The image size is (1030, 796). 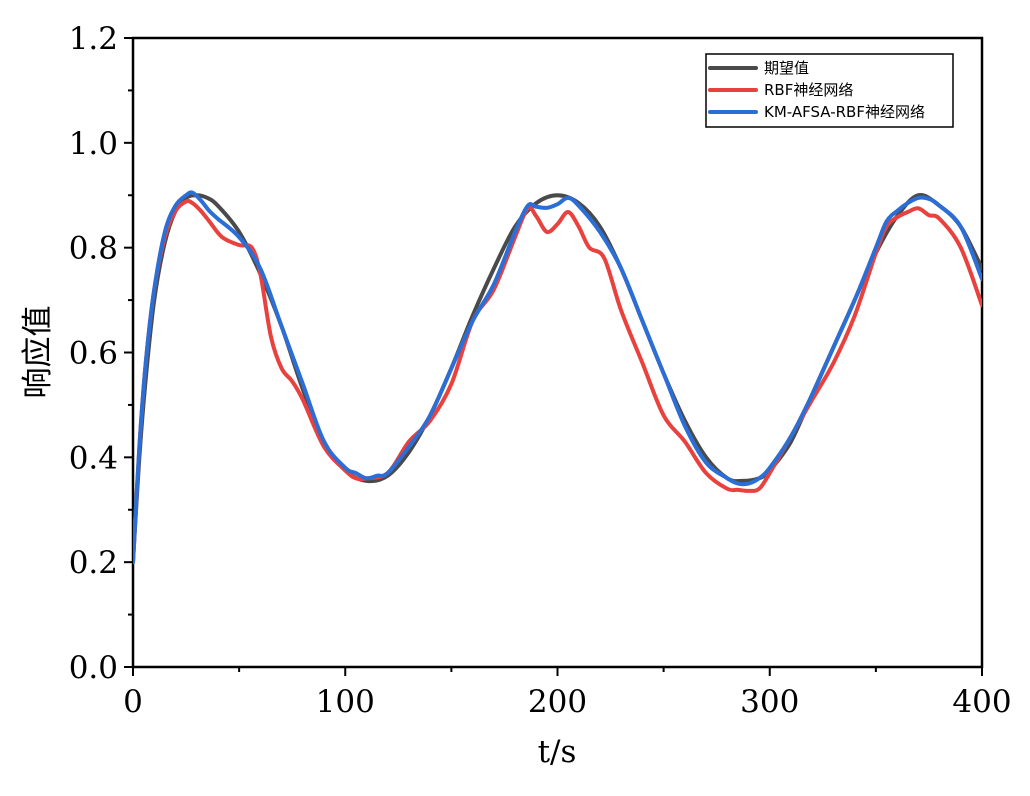 I want to click on x-tick-label: 300, so click(x=769, y=702).